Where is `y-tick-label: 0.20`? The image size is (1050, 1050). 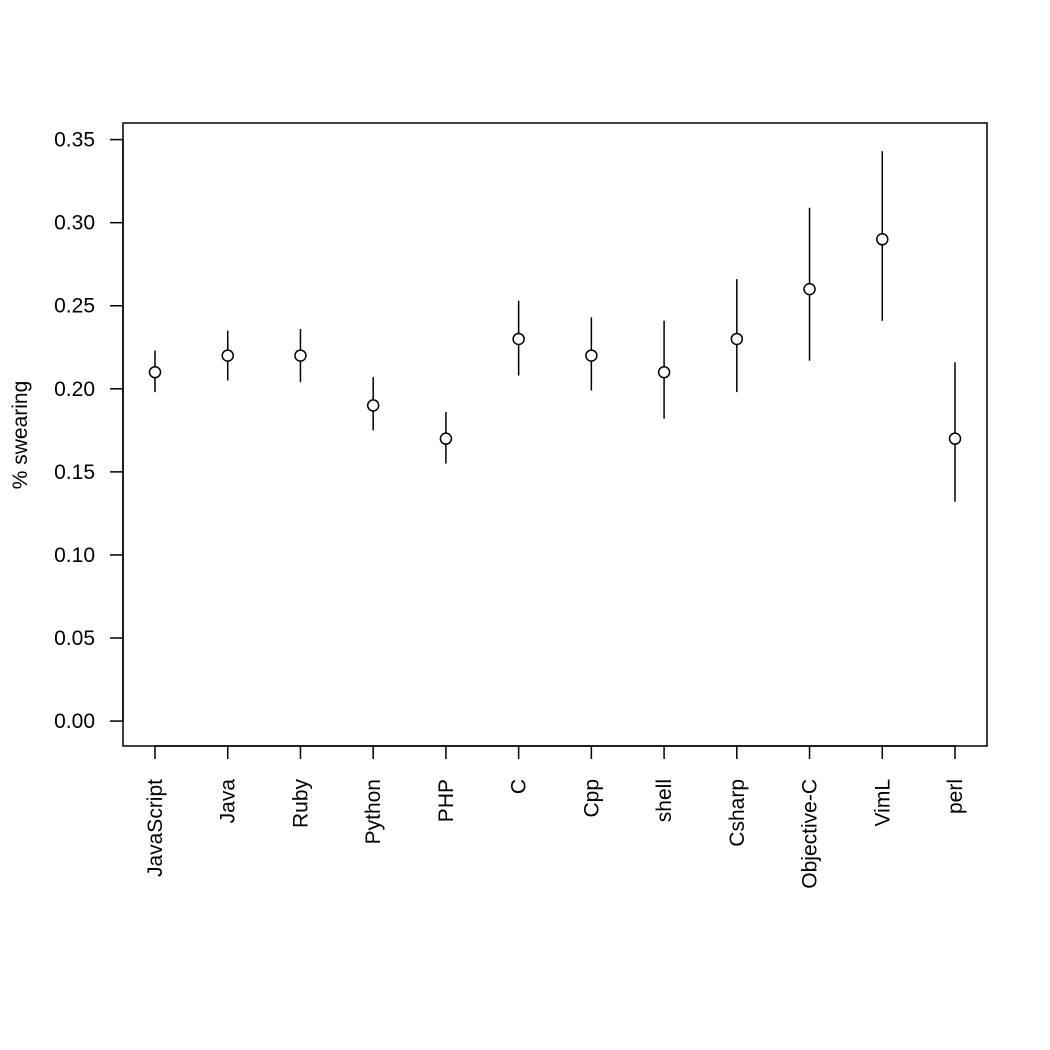 y-tick-label: 0.20 is located at coordinates (74, 389).